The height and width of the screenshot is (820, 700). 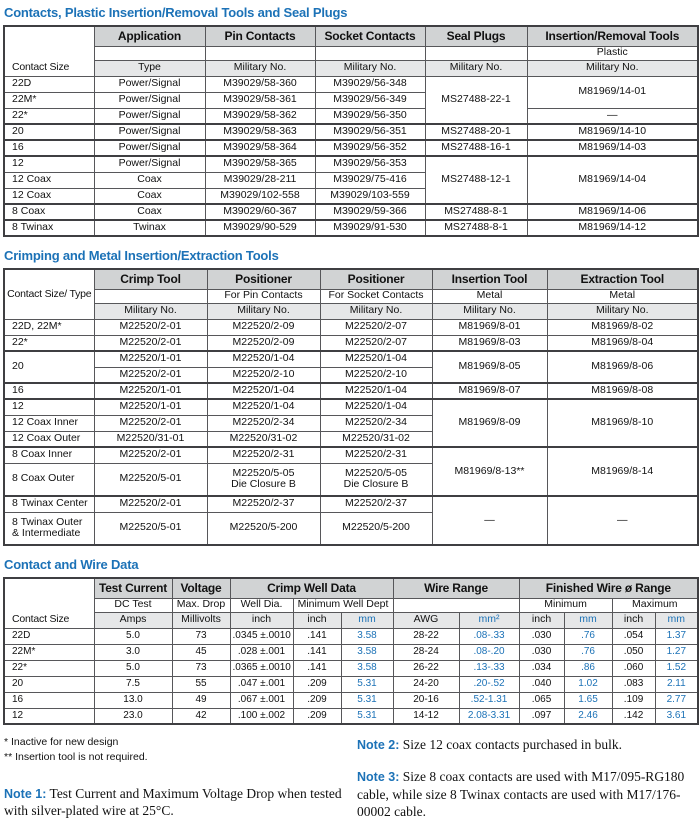 What do you see at coordinates (49, 228) in the screenshot?
I see `cell: 8 Twinax` at bounding box center [49, 228].